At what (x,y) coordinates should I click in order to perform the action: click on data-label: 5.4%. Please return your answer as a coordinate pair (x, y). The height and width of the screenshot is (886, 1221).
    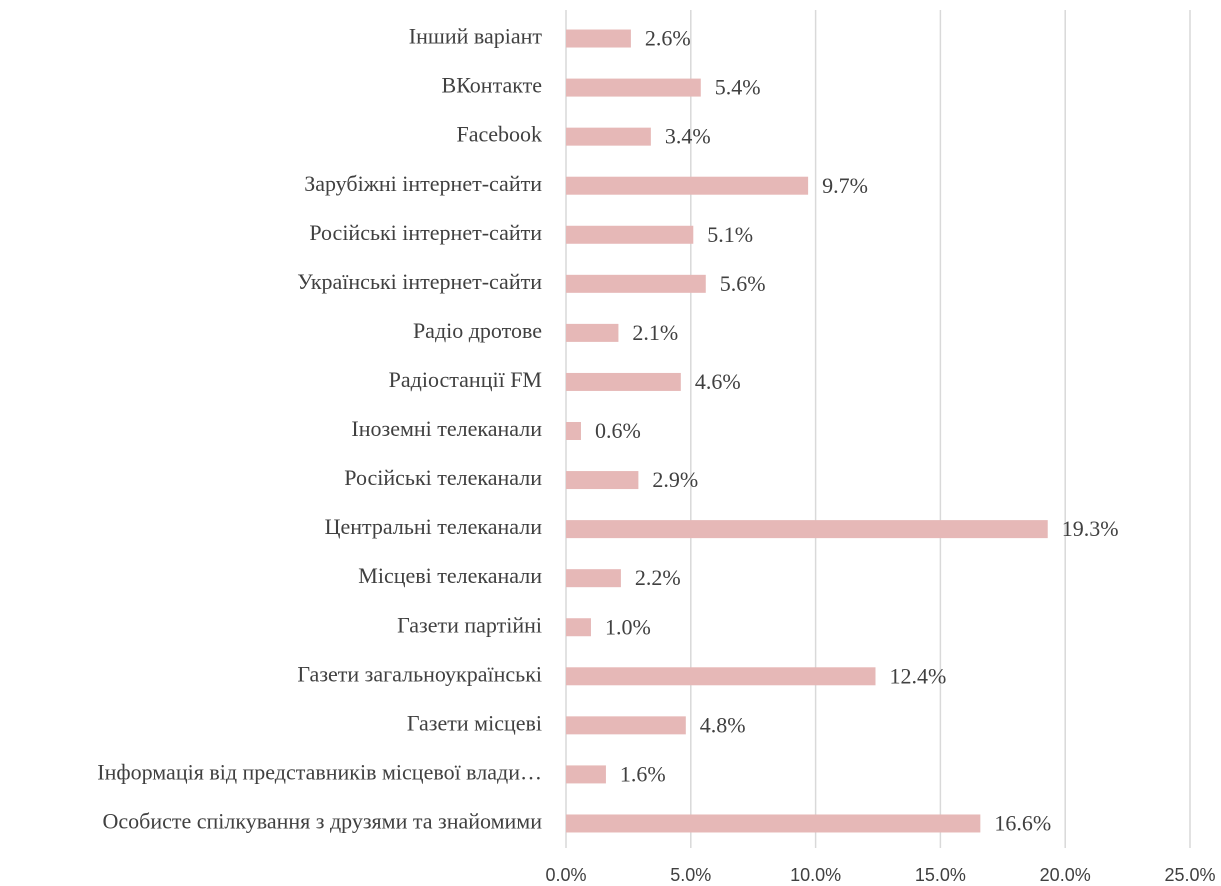
    Looking at the image, I should click on (738, 87).